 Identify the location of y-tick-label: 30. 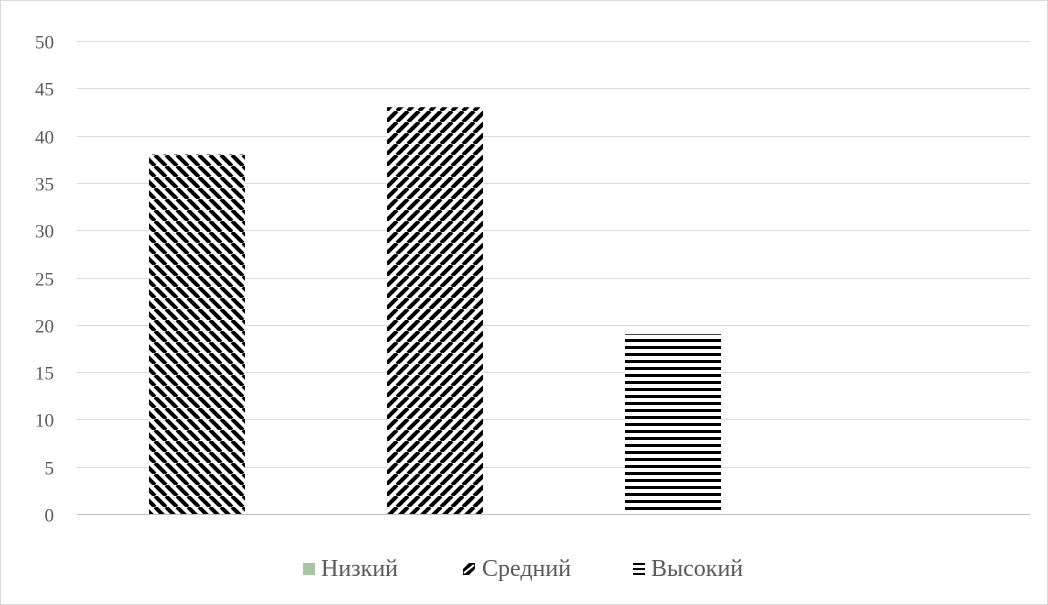
(44, 232).